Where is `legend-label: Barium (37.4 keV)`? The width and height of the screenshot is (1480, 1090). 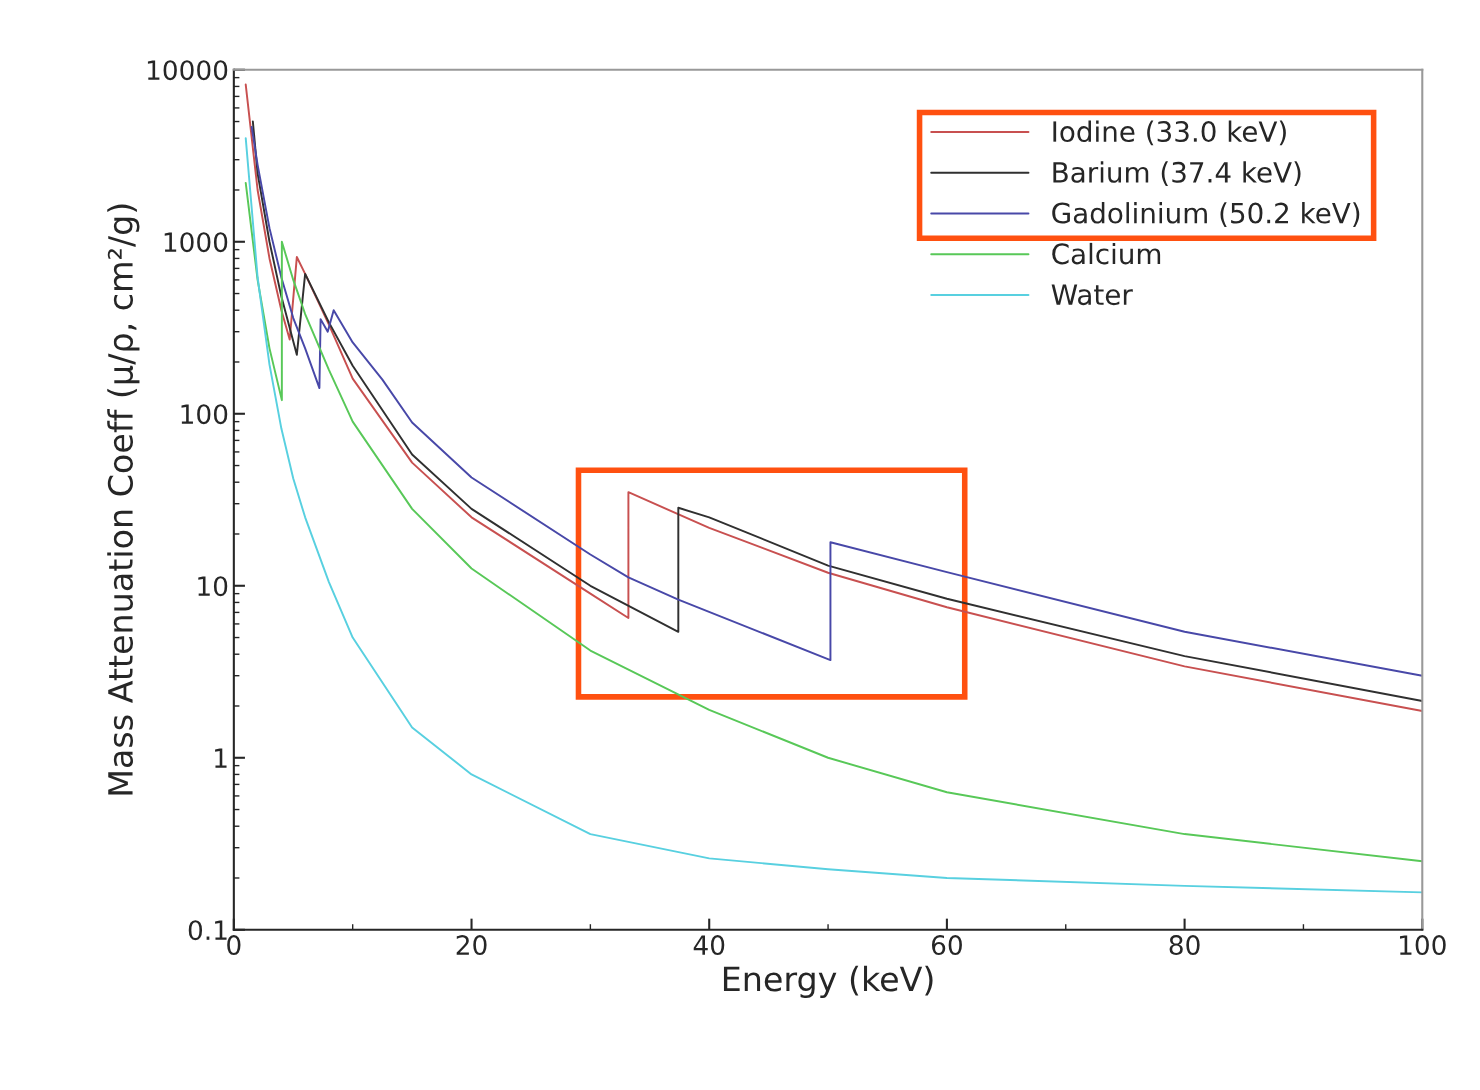
legend-label: Barium (37.4 keV) is located at coordinates (1177, 174).